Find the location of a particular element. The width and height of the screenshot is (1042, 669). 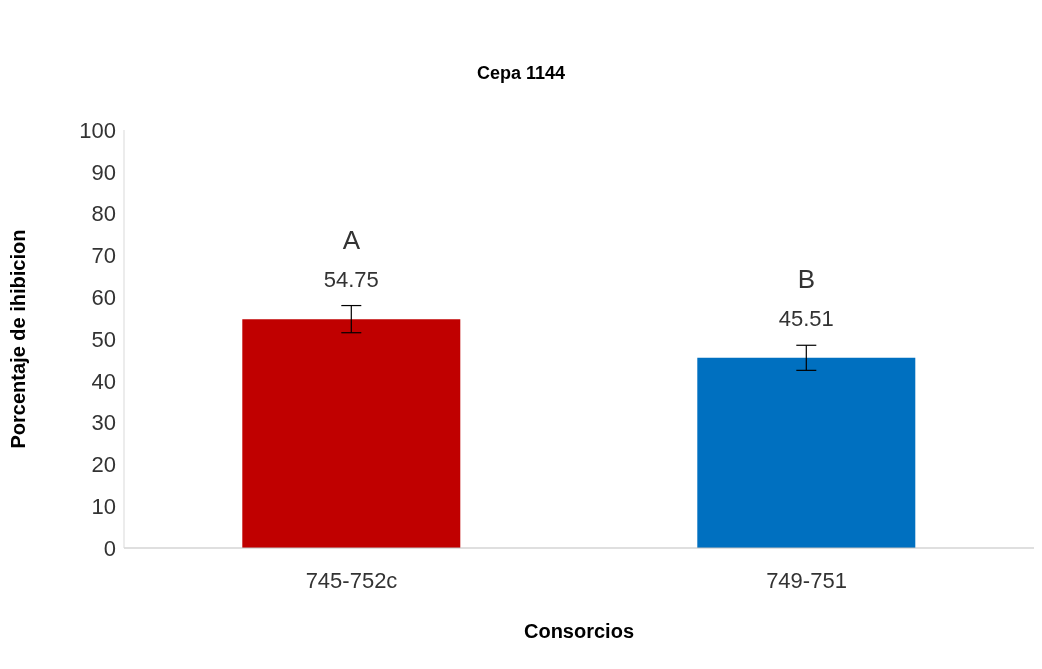

annotation: A is located at coordinates (351, 240).